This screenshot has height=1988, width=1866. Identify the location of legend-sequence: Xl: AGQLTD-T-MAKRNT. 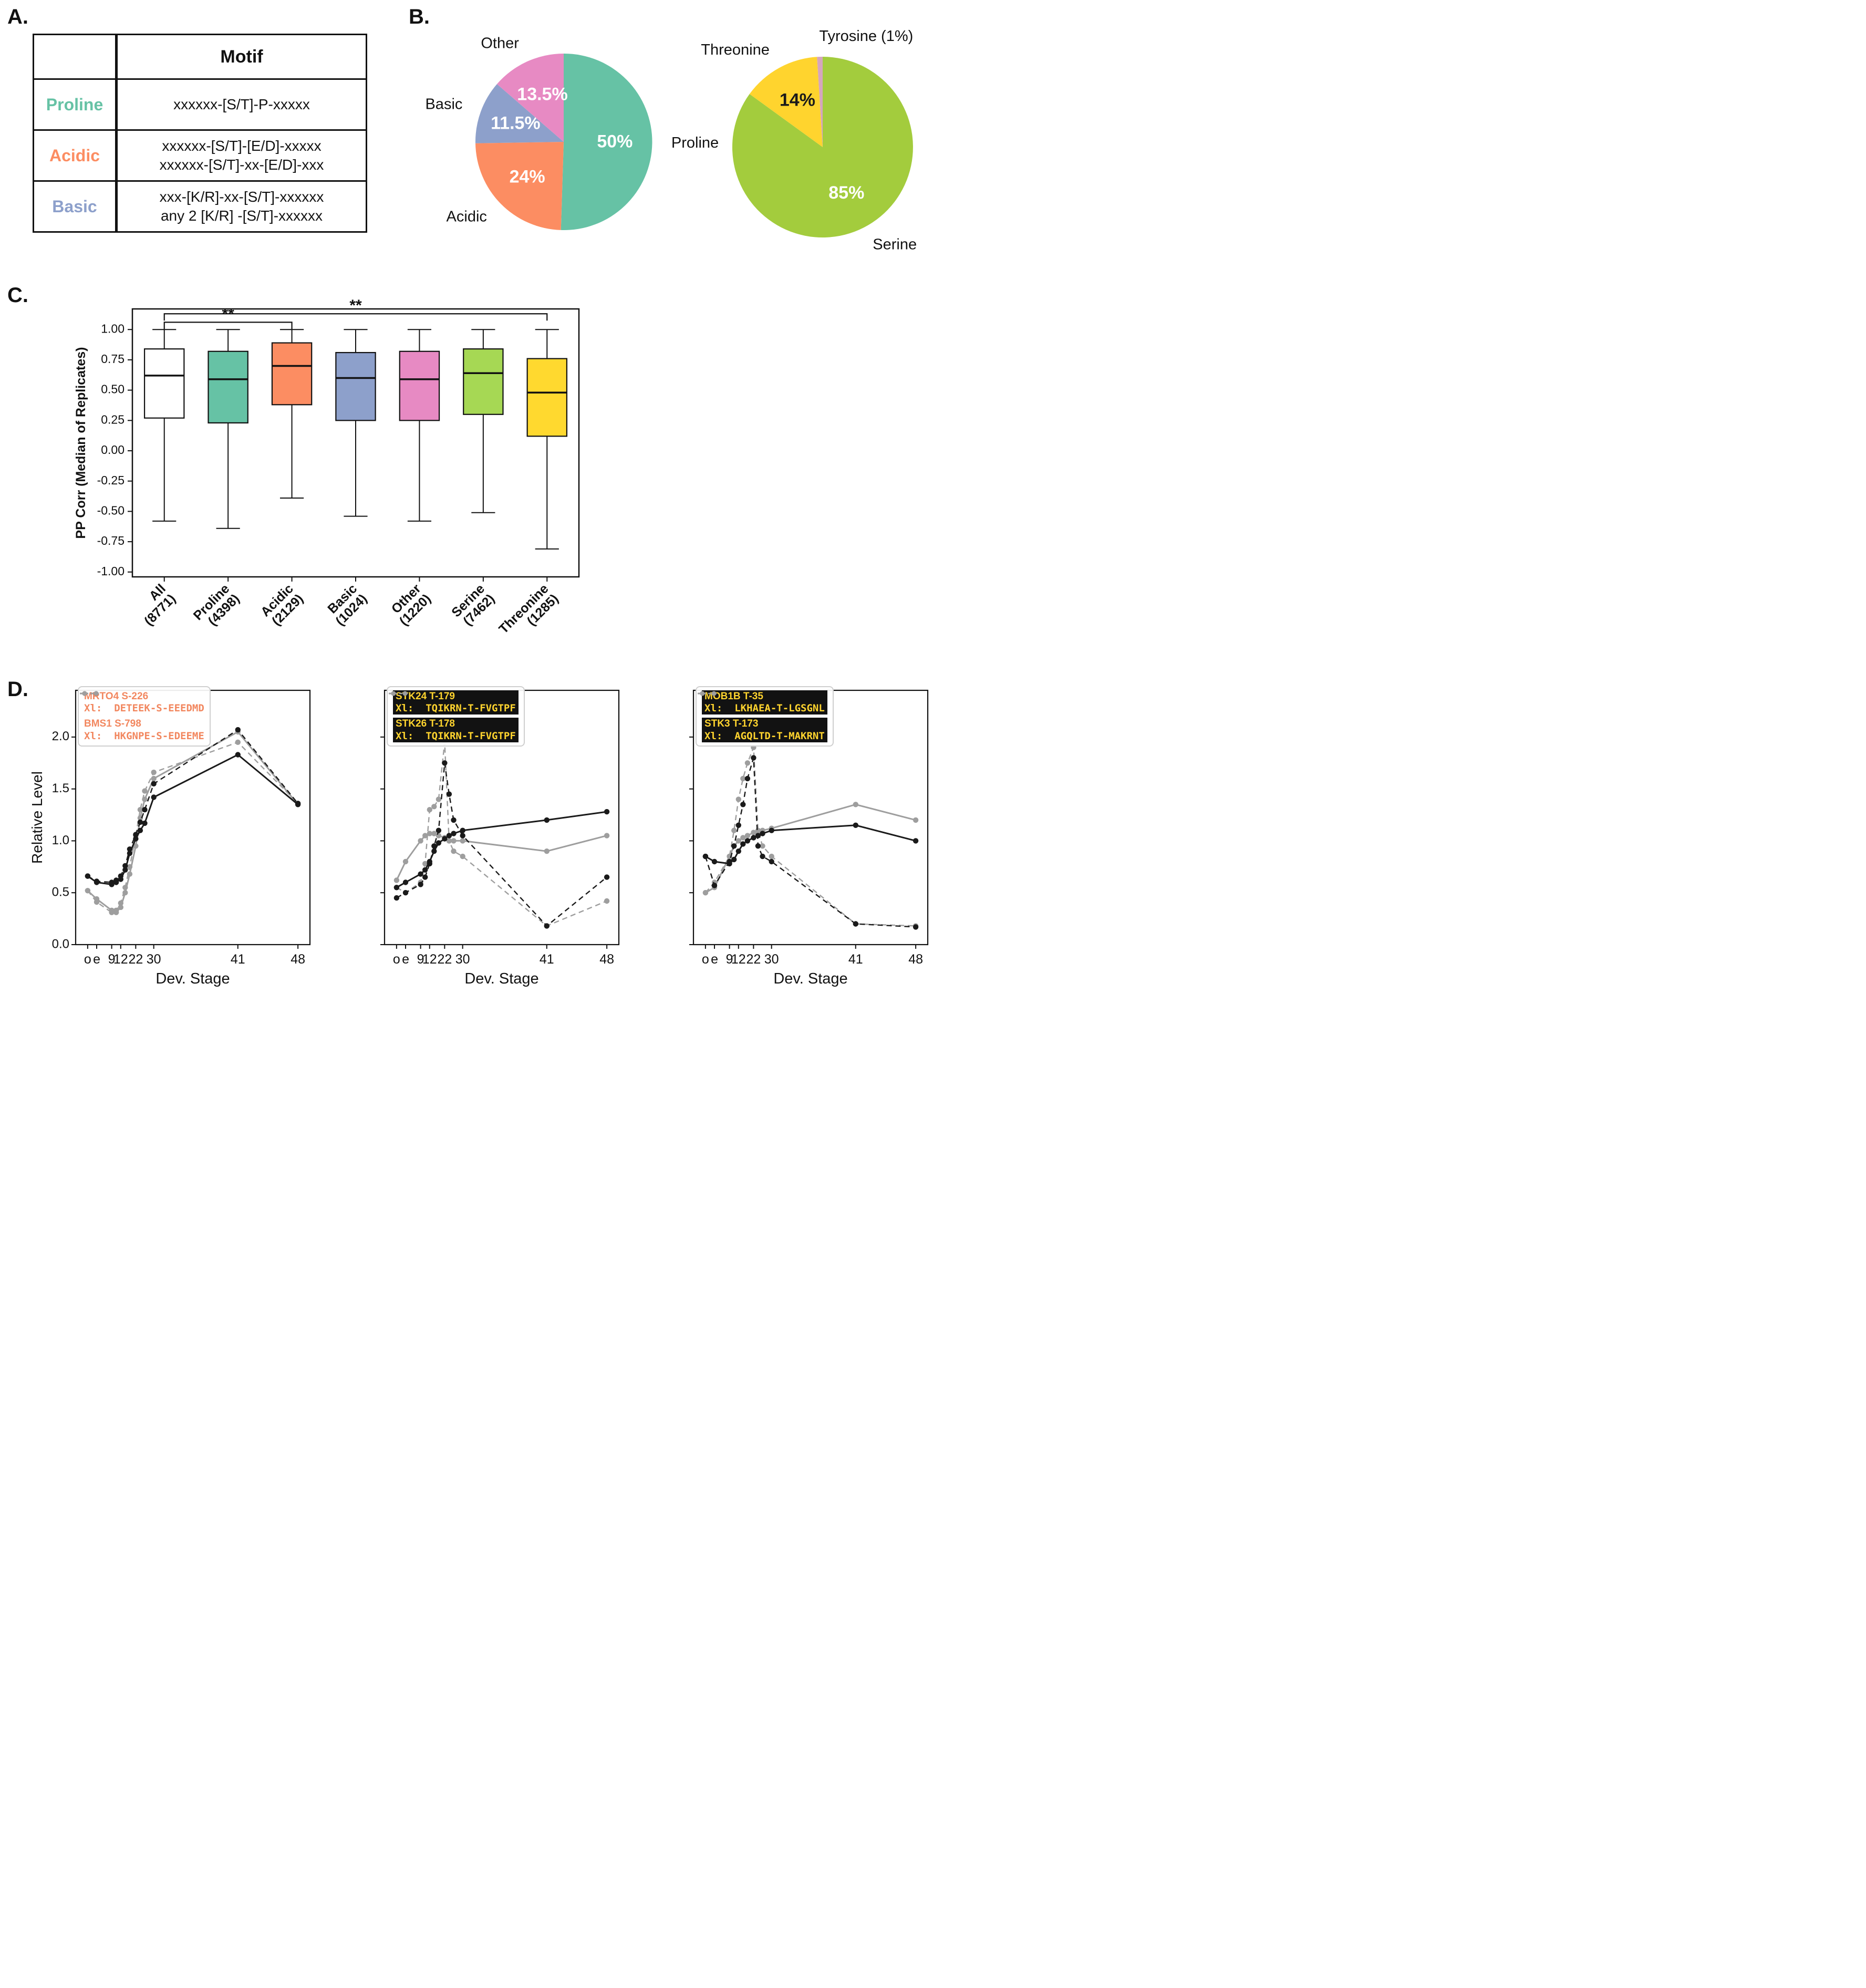
(765, 736).